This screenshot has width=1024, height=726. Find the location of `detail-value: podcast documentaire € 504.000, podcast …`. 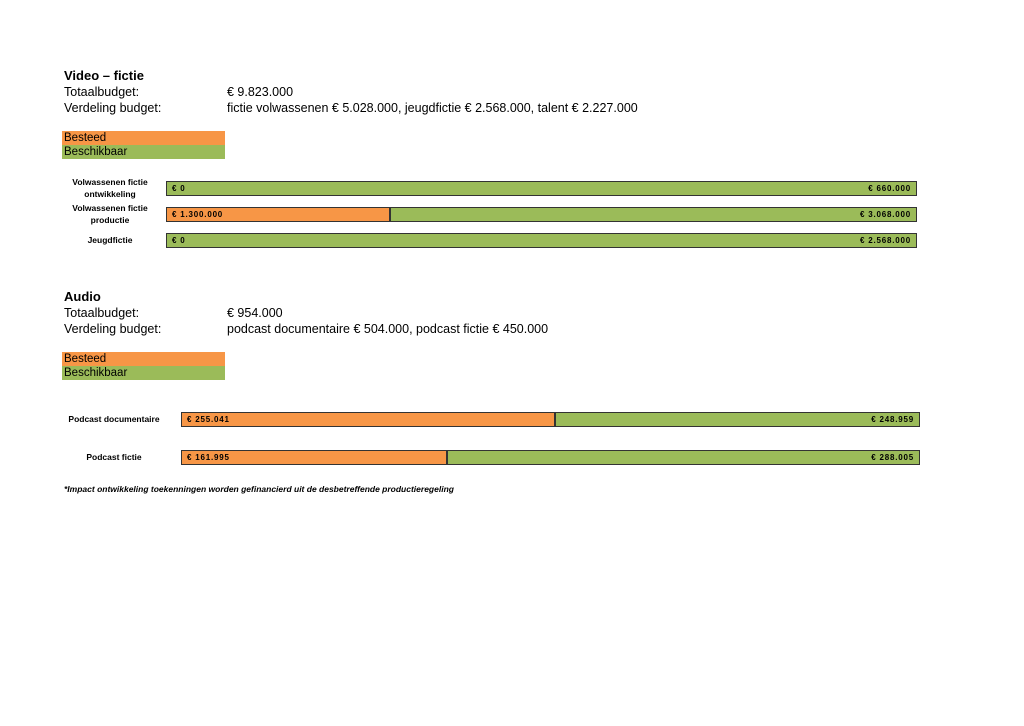

detail-value: podcast documentaire € 504.000, podcast … is located at coordinates (388, 329).